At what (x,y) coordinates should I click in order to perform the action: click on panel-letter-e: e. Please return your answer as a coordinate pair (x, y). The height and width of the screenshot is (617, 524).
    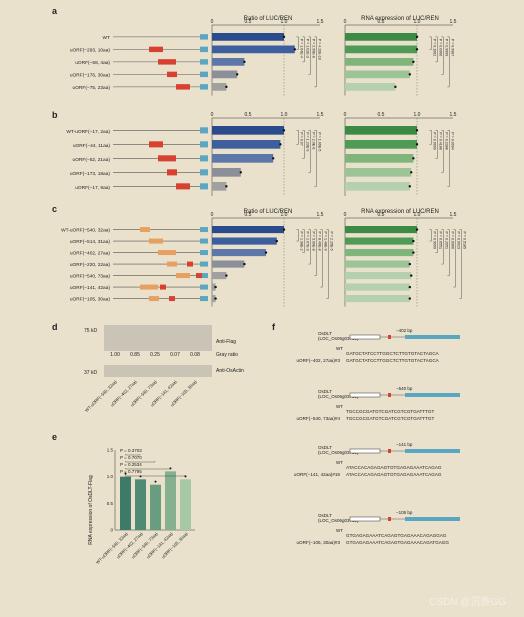
    Looking at the image, I should click on (54, 437).